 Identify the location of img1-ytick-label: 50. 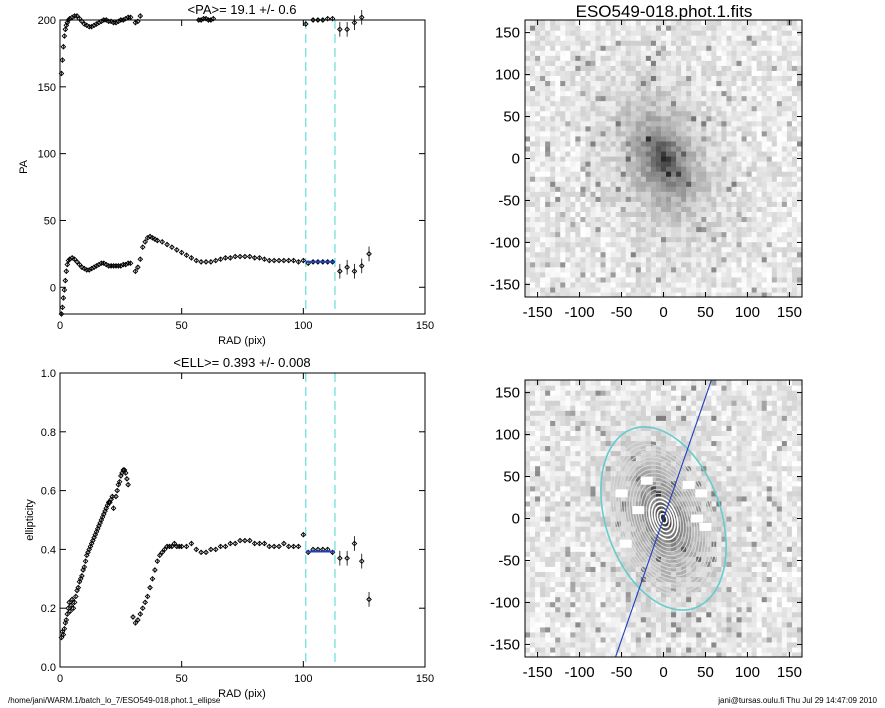
(511, 117).